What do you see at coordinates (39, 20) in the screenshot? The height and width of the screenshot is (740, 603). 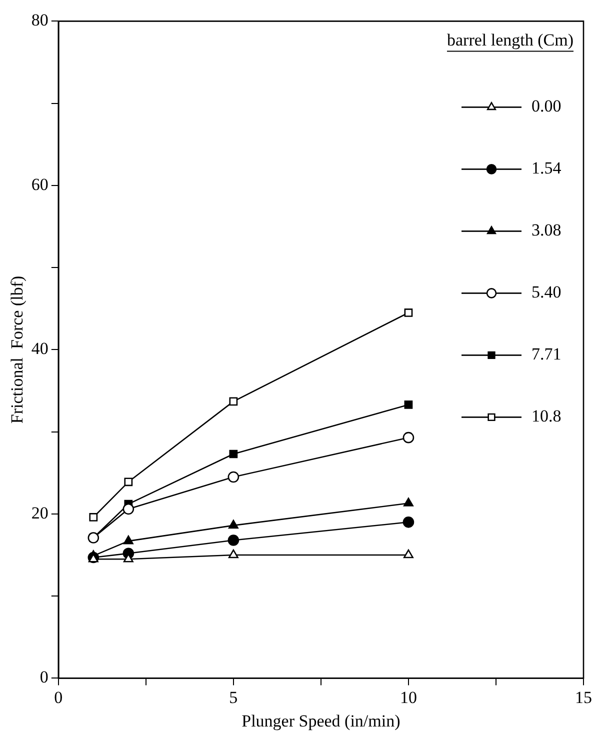 I see `y-tick-label: 80` at bounding box center [39, 20].